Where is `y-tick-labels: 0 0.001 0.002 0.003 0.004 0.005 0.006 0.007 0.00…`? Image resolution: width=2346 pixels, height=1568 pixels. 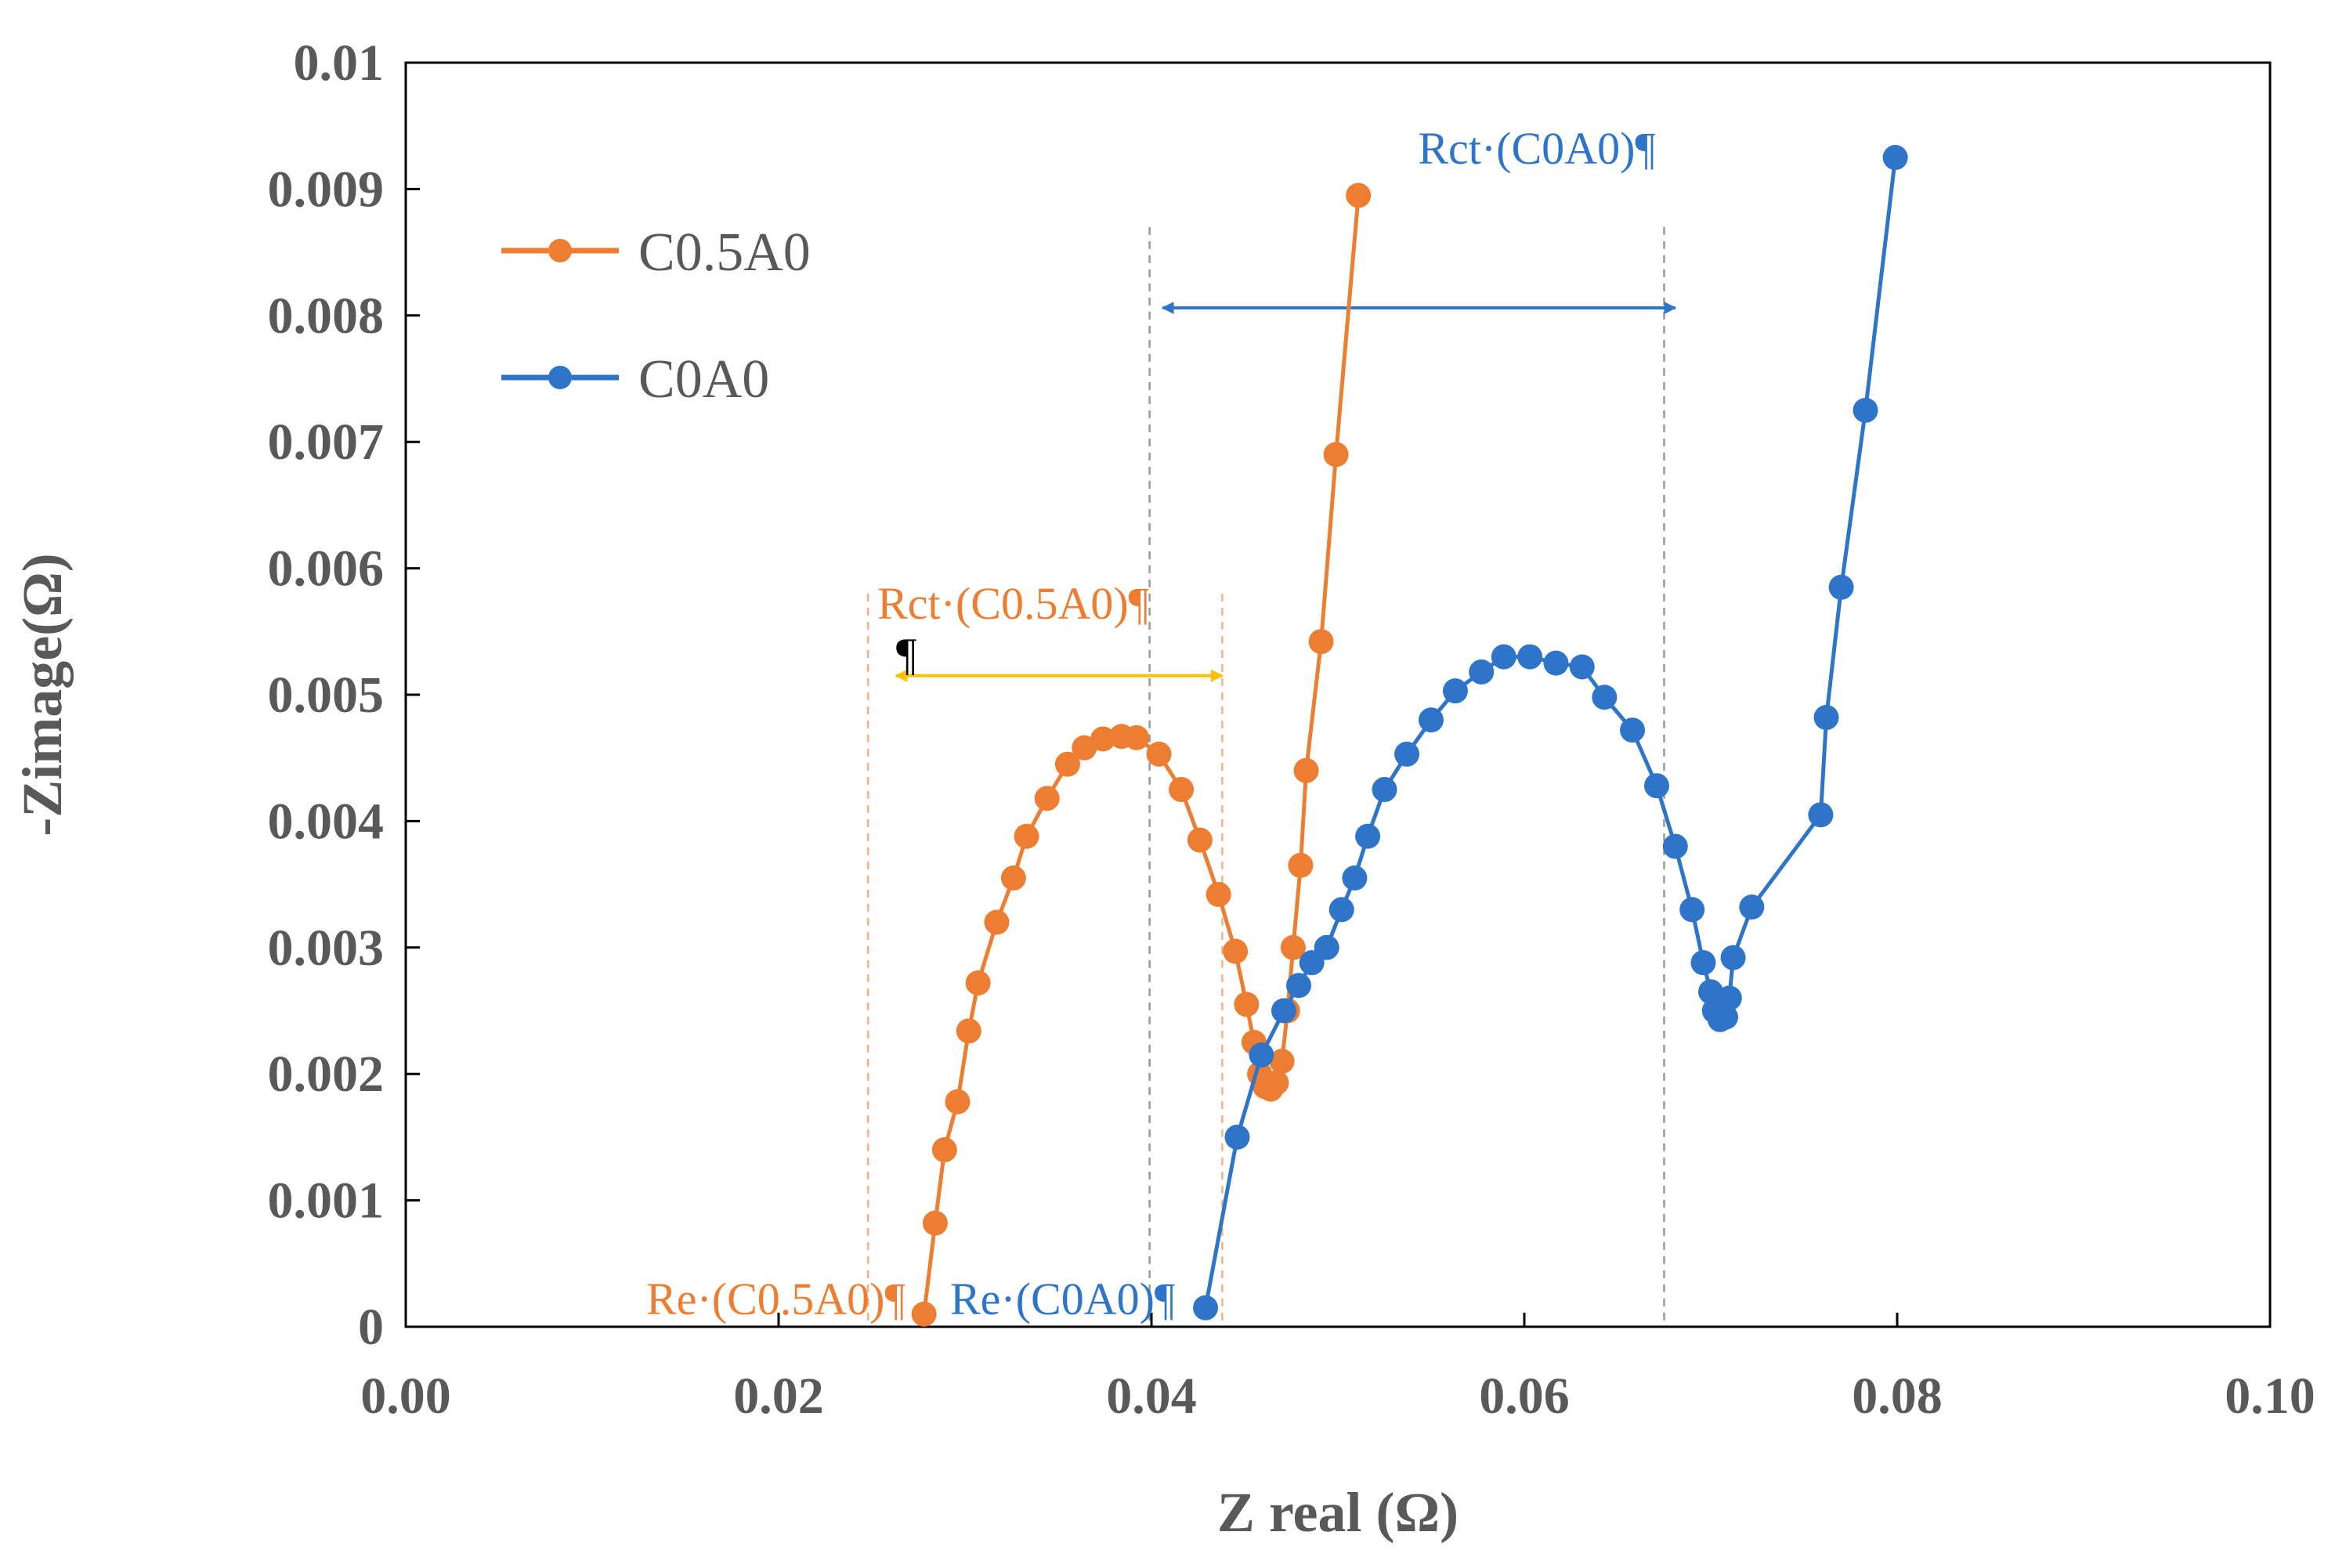 y-tick-labels: 0 0.001 0.002 0.003 0.004 0.005 0.006 0.007 0.00… is located at coordinates (344, 695).